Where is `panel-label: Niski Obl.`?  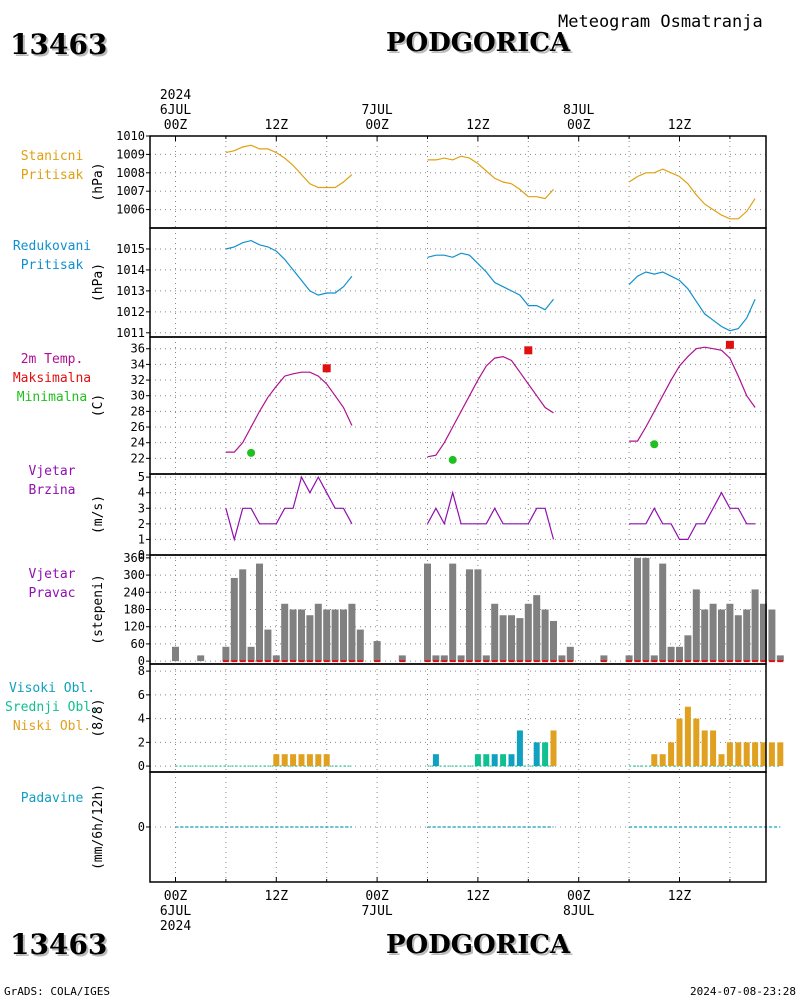
panel-label: Niski Obl. is located at coordinates (52, 726).